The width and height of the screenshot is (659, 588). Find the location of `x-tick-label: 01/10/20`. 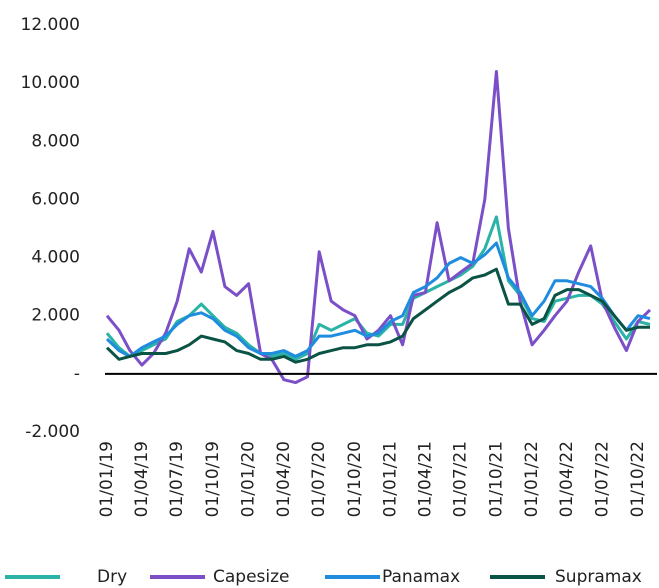

x-tick-label: 01/10/20 is located at coordinates (355, 479).